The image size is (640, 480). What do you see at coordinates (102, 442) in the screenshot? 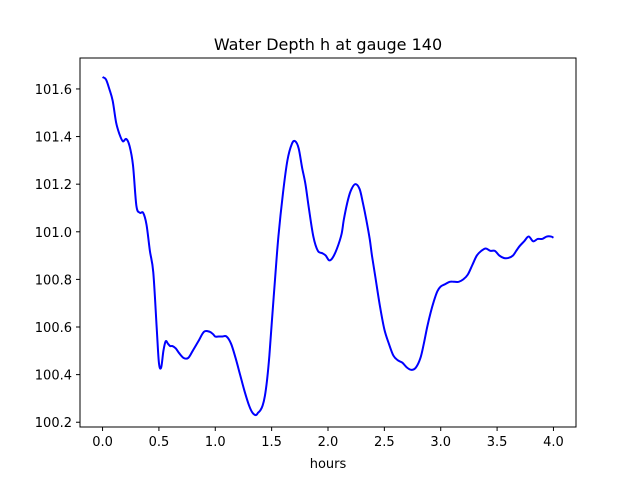
I see `x-tick-label: 0.0` at bounding box center [102, 442].